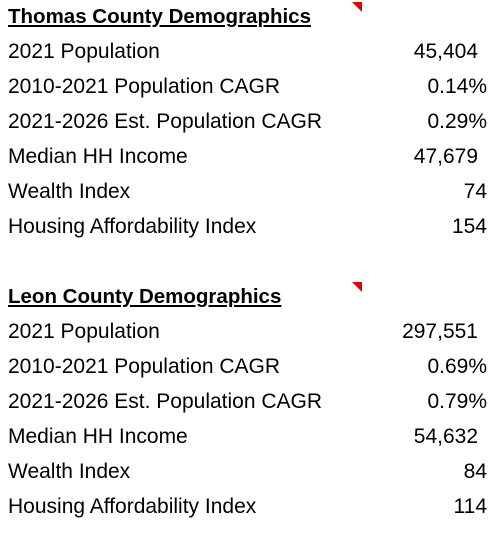  I want to click on row: 2021-2026 Est. Population CAGR 0.29%, so click(247, 122).